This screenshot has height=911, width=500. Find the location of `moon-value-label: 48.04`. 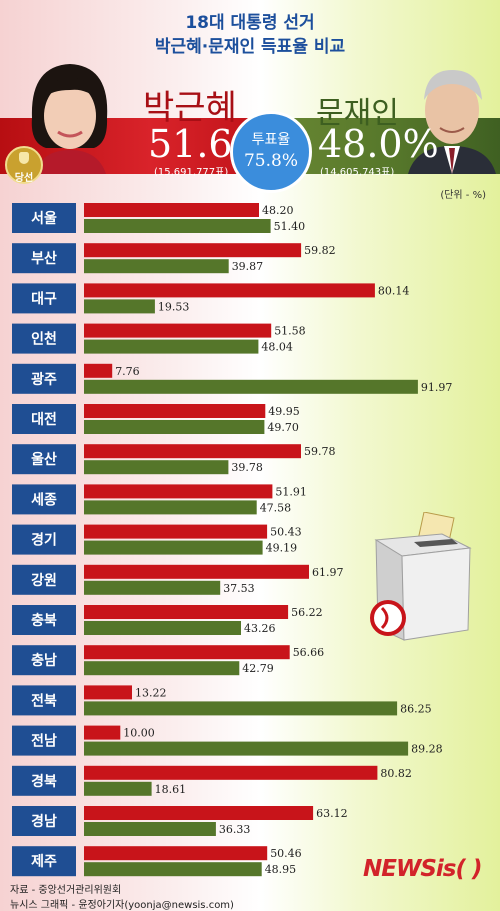

moon-value-label: 48.04 is located at coordinates (277, 347).